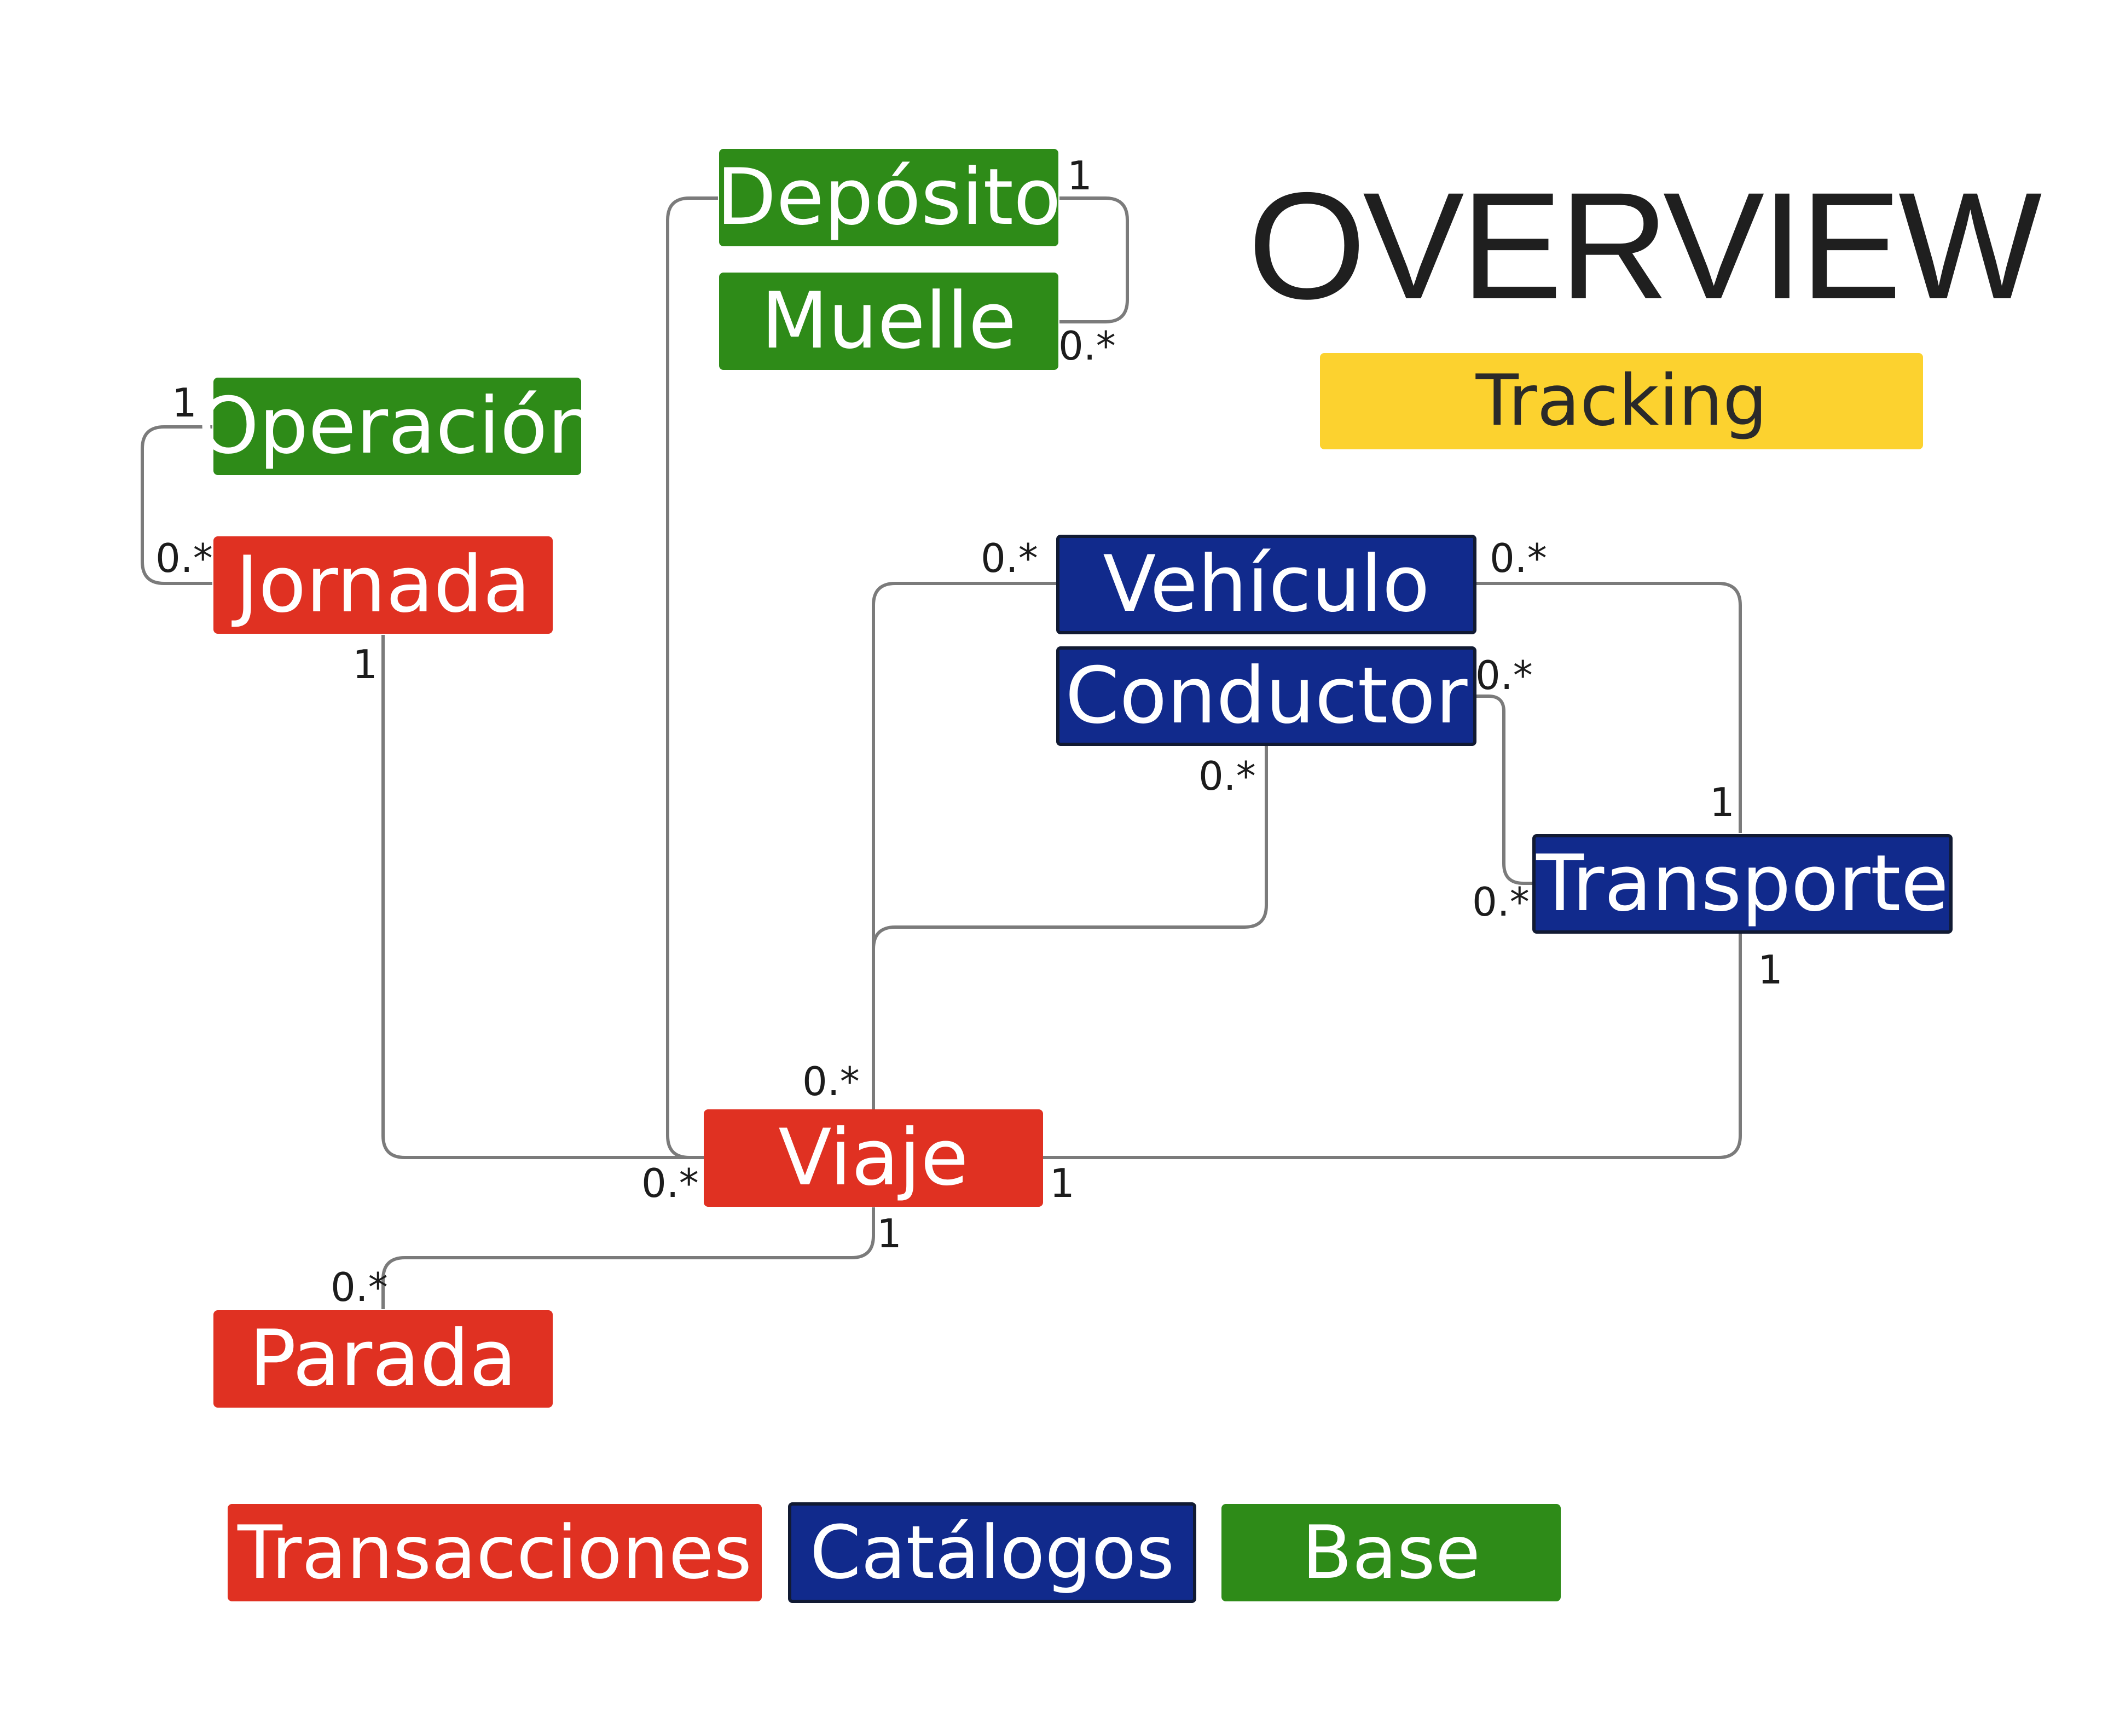 The image size is (2108, 1736). What do you see at coordinates (383, 585) in the screenshot?
I see `entity-jornada: Jornada` at bounding box center [383, 585].